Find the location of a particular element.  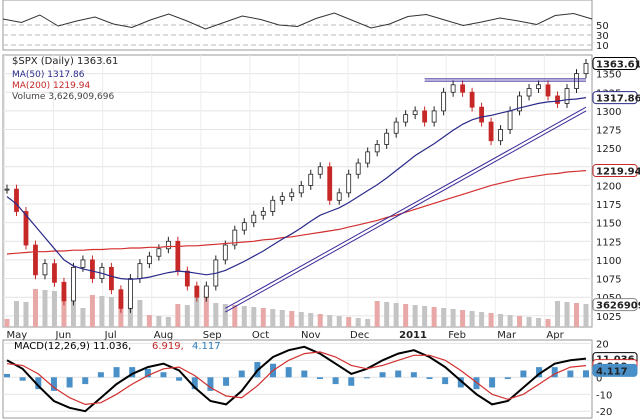

price-tick-label: 1175 is located at coordinates (608, 205).